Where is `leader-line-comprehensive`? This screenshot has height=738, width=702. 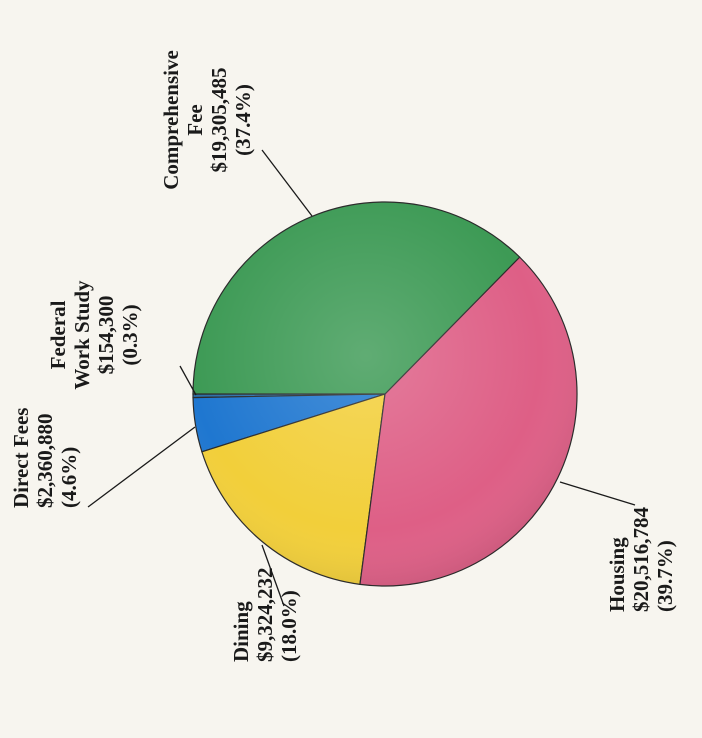 leader-line-comprehensive is located at coordinates (287, 183).